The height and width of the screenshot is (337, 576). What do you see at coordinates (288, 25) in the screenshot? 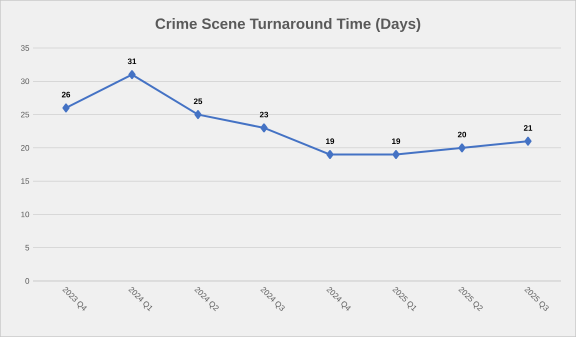
I see `chart-title: Crime Scene Turnaround Time (Days)` at bounding box center [288, 25].